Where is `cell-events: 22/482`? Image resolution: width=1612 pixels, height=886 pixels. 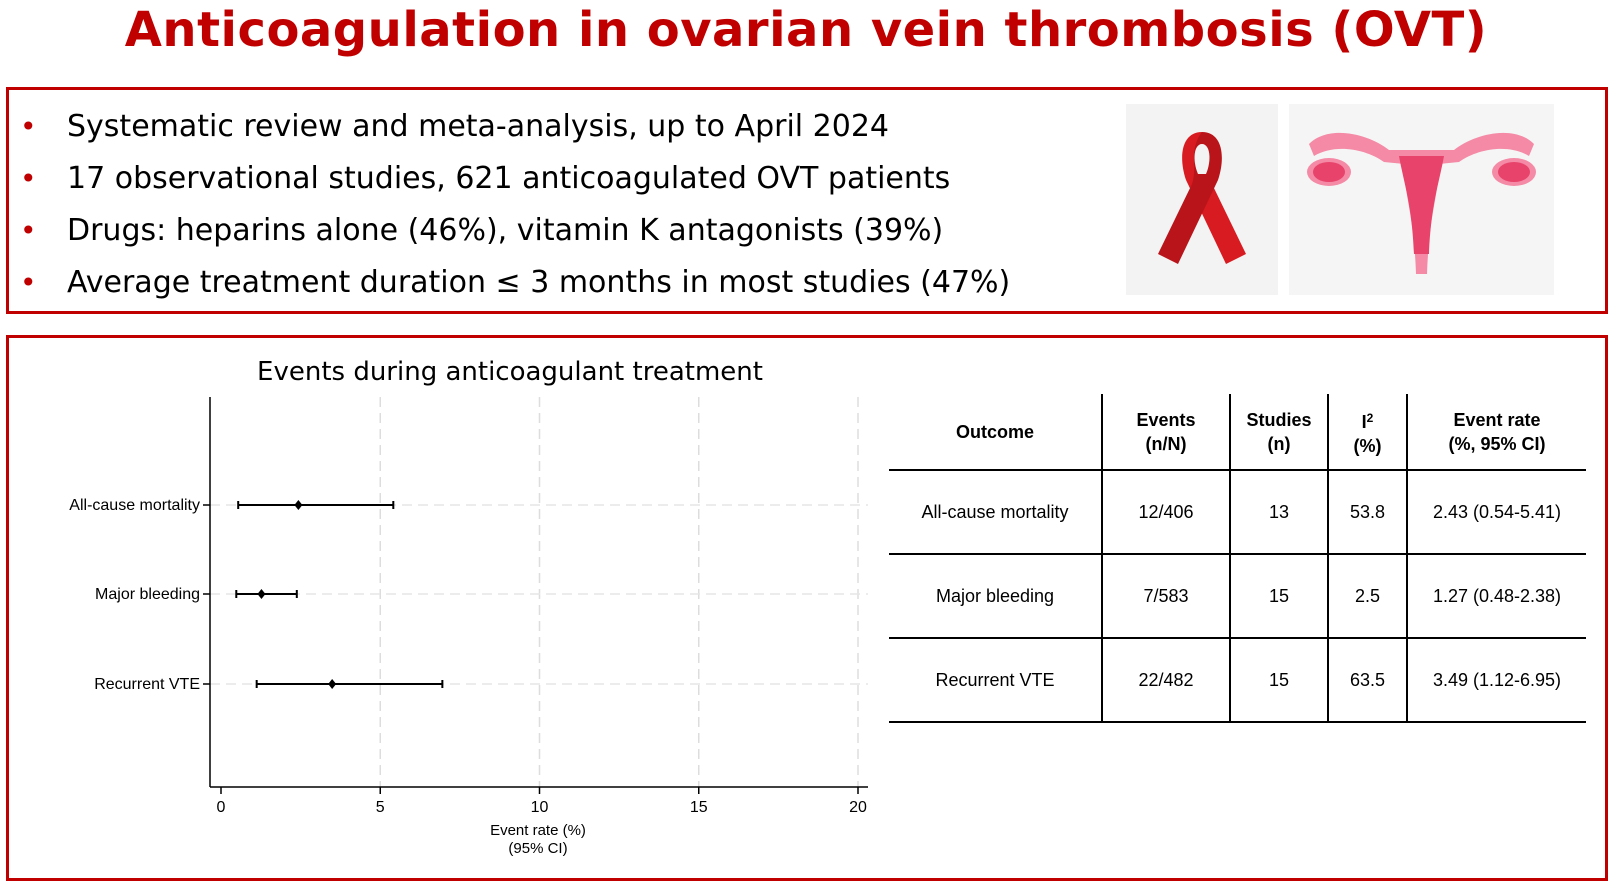 cell-events: 22/482 is located at coordinates (1165, 680).